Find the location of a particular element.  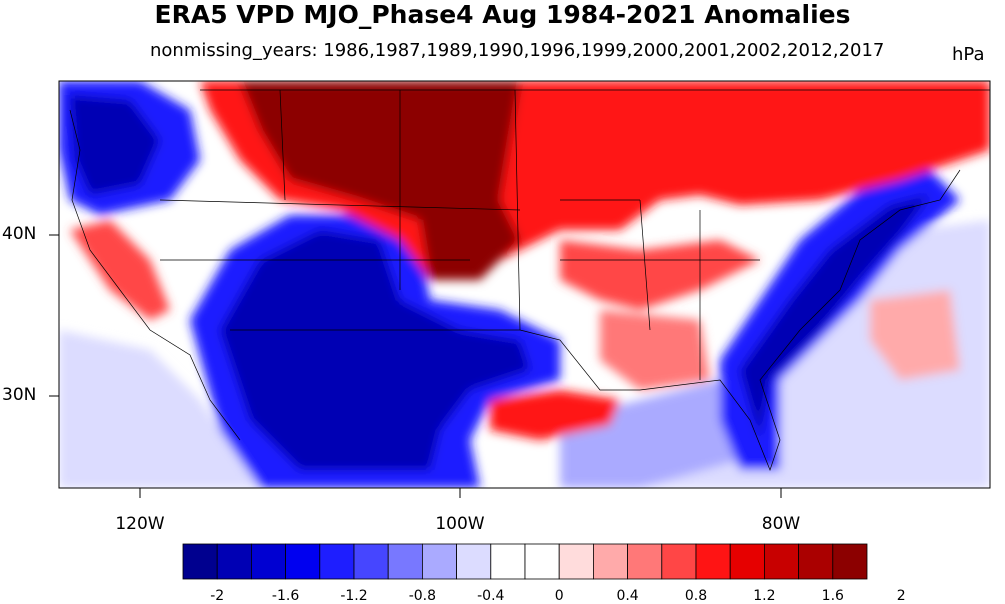

colorbar-tick-label: -1.2 is located at coordinates (354, 596).